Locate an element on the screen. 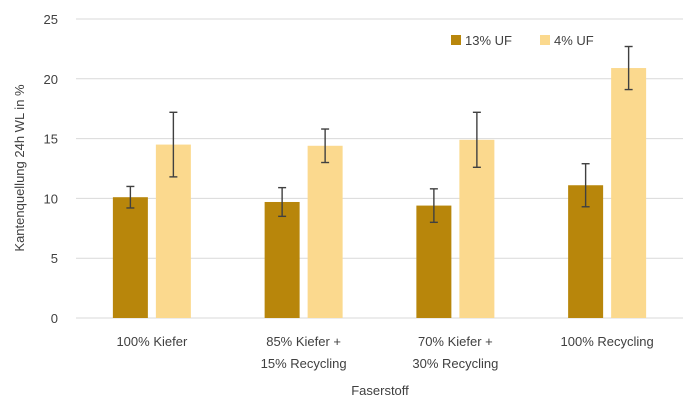  x-tick-label: 100% Kiefer is located at coordinates (151, 341).